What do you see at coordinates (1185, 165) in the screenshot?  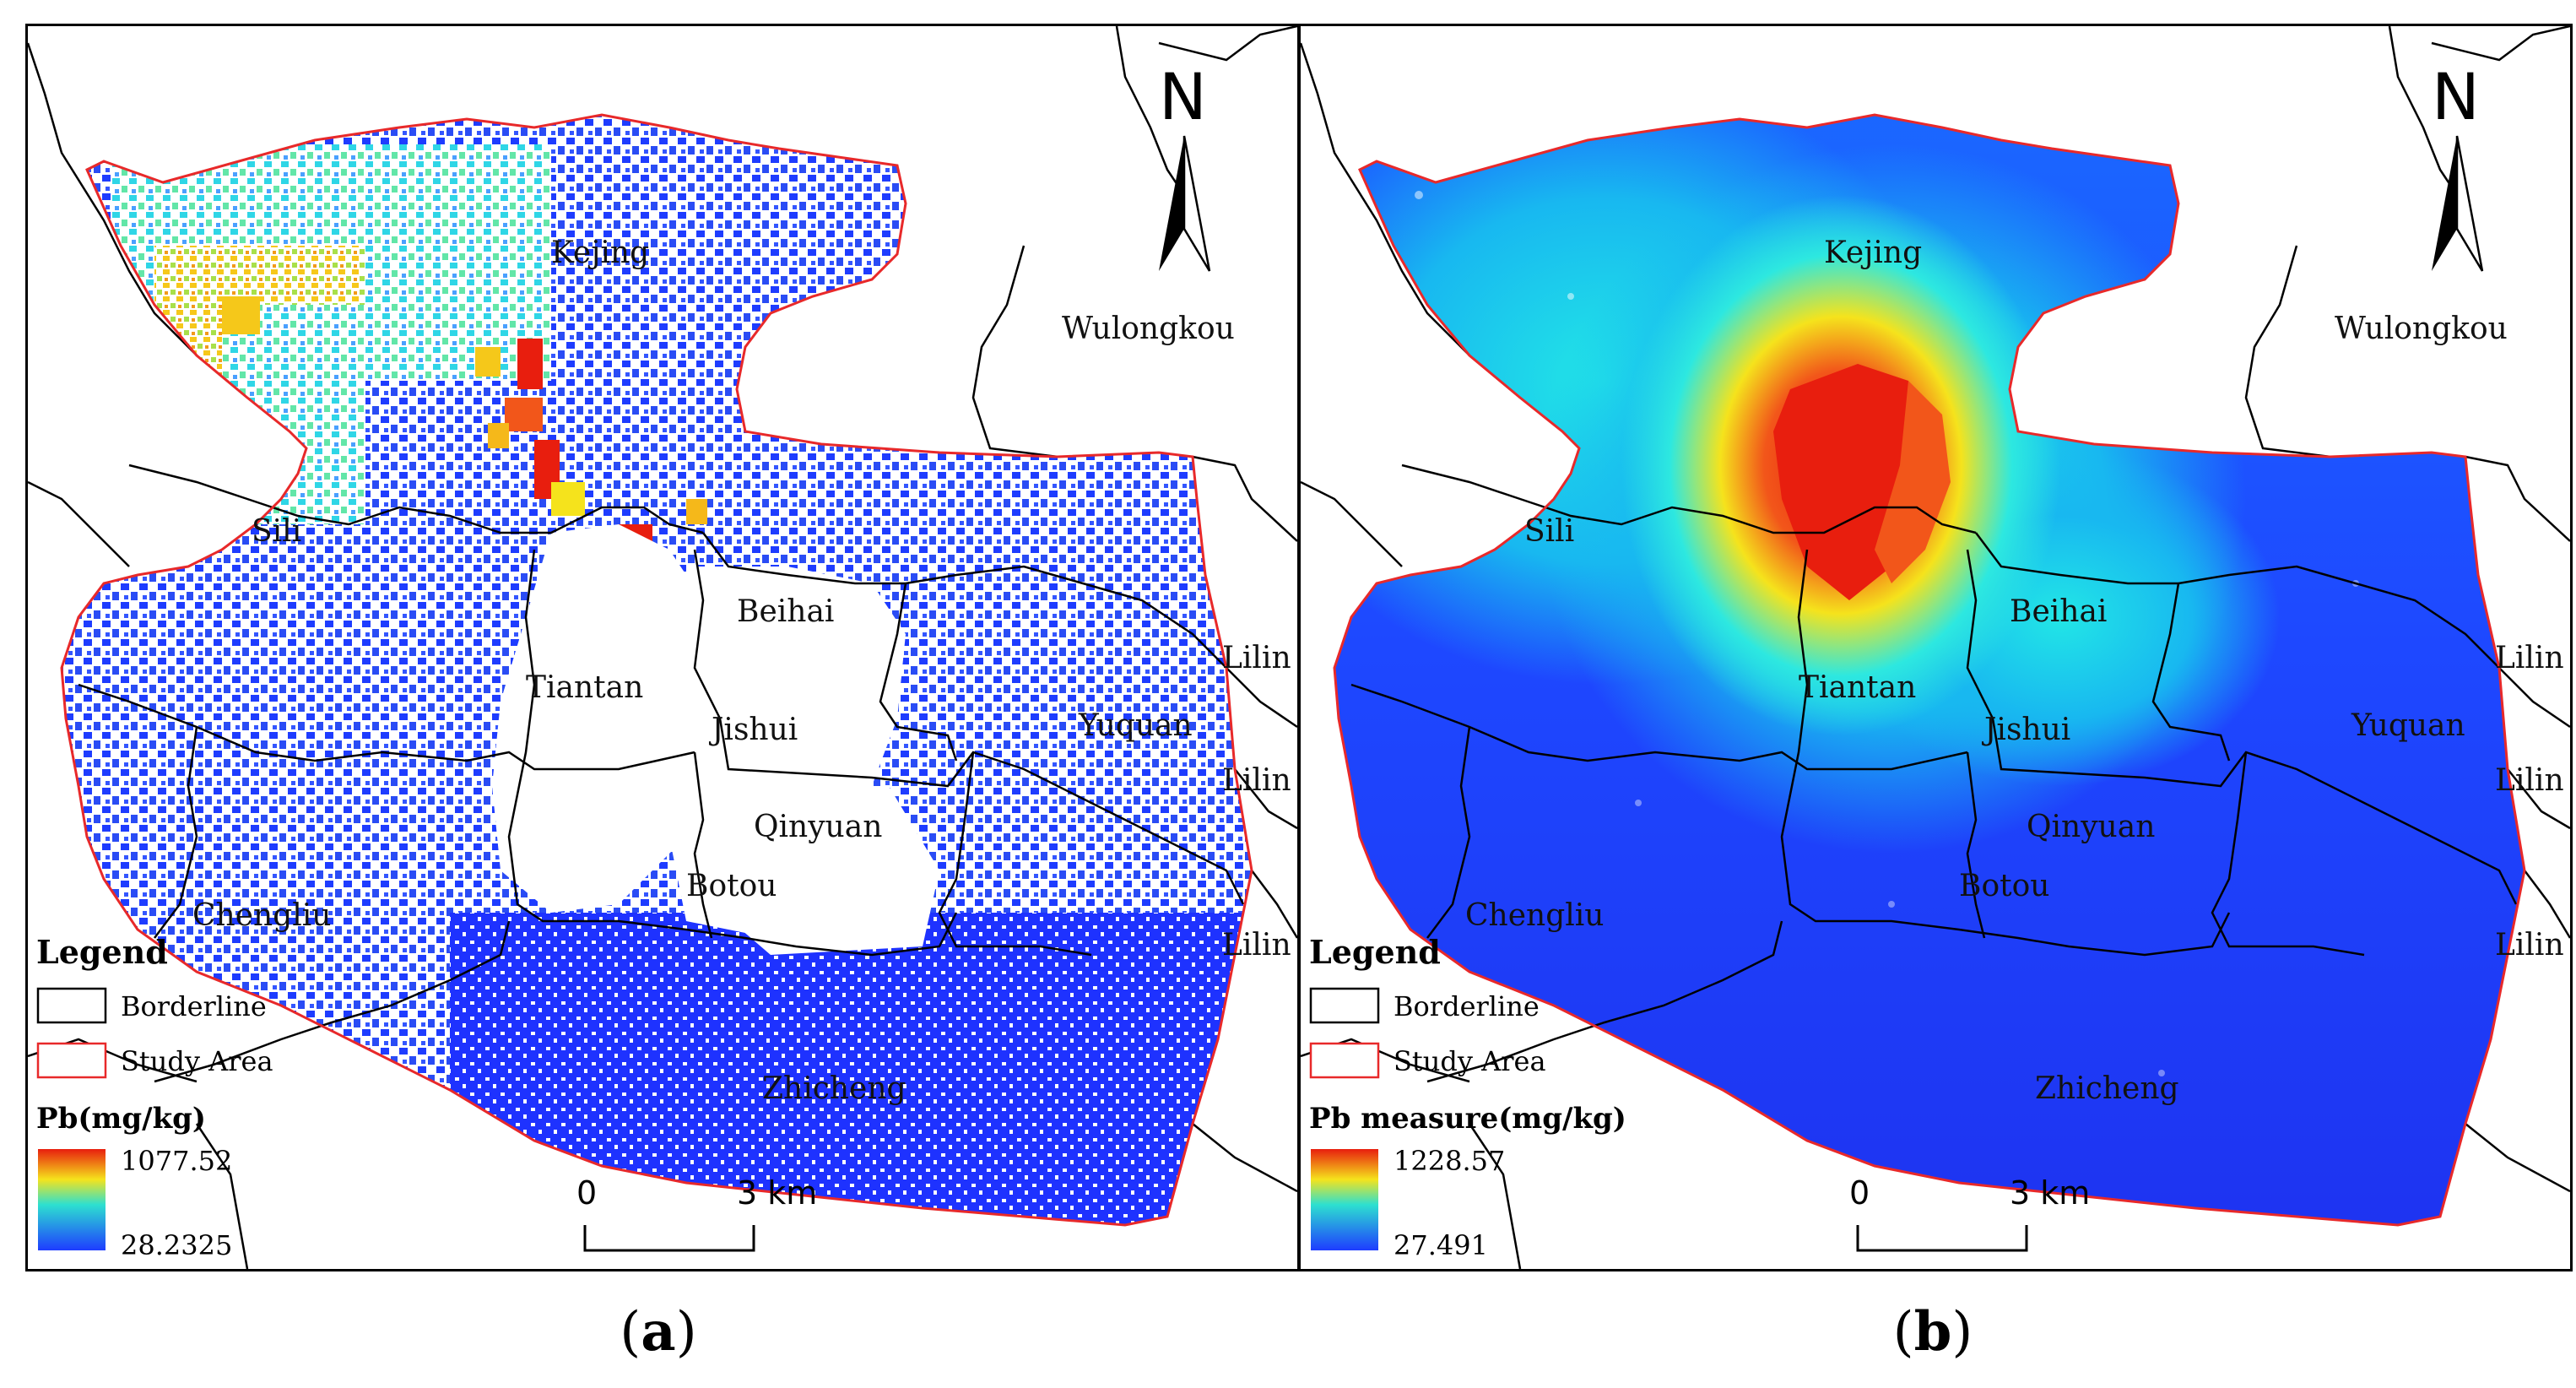 I see `north-arrow-a: N` at bounding box center [1185, 165].